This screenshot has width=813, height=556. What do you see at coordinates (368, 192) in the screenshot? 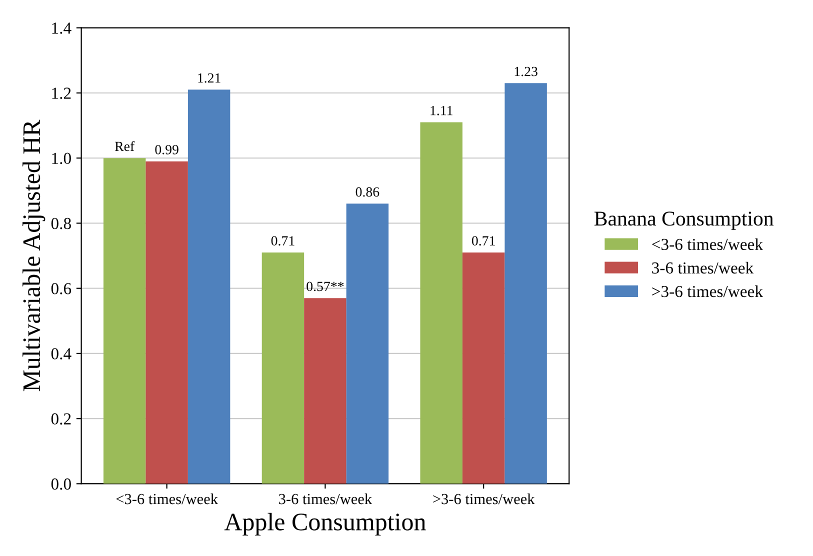
I see `data-label: 0.86` at bounding box center [368, 192].